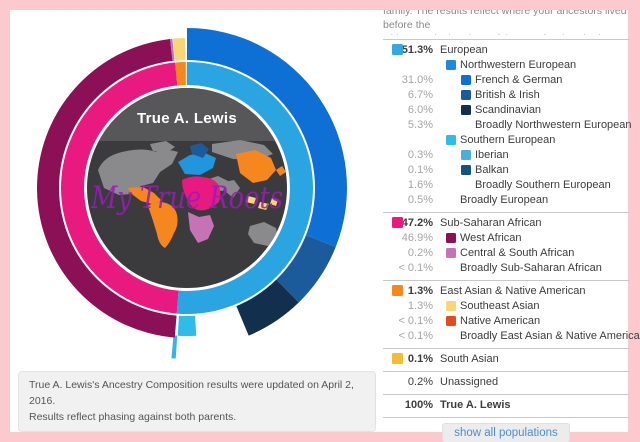 The image size is (640, 442). I want to click on region-scandinavia, so click(199, 150).